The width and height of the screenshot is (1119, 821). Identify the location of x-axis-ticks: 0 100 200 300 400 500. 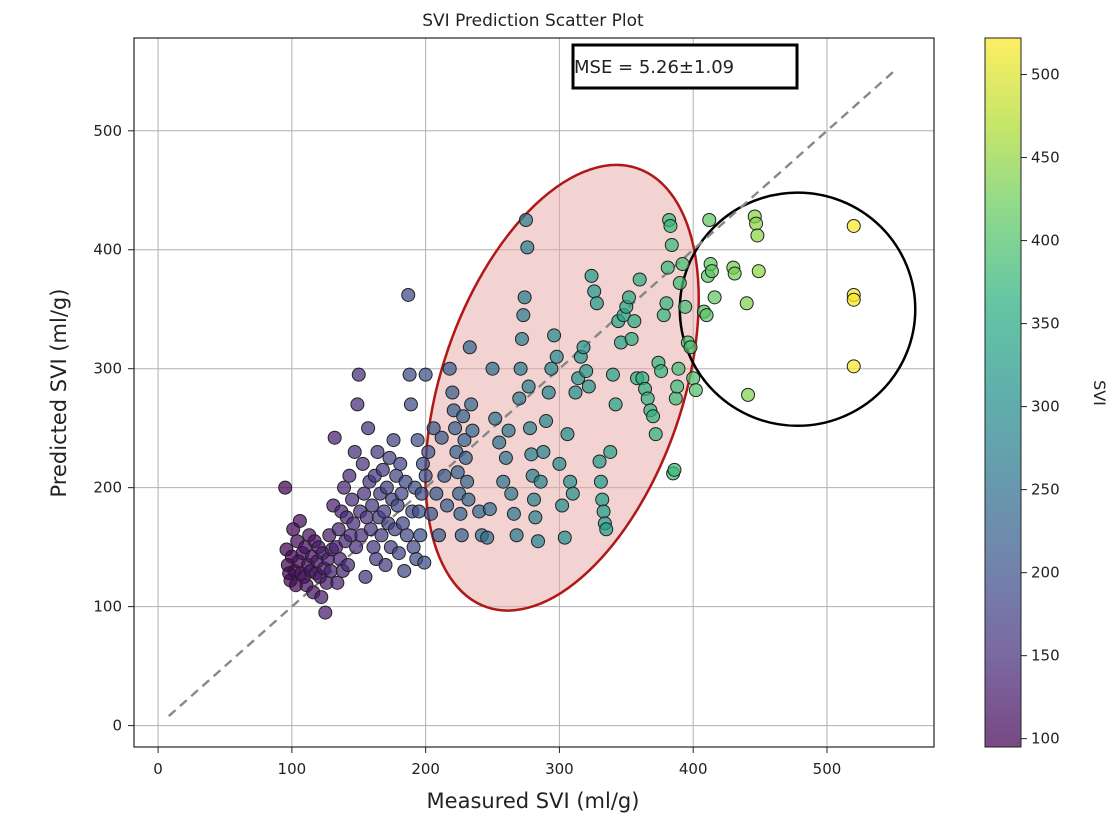
(497, 762).